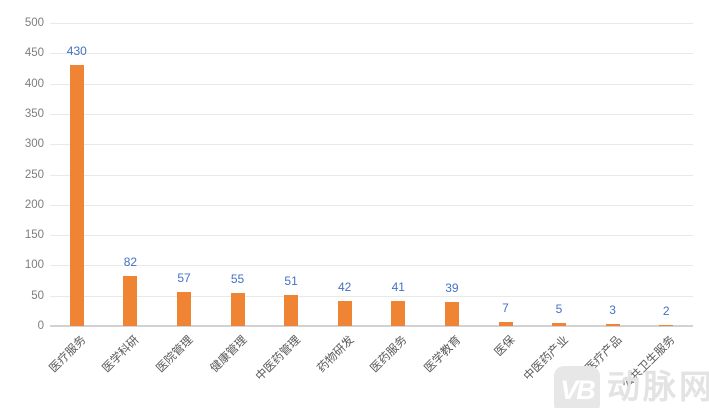  I want to click on bar-value-label: 2, so click(666, 310).